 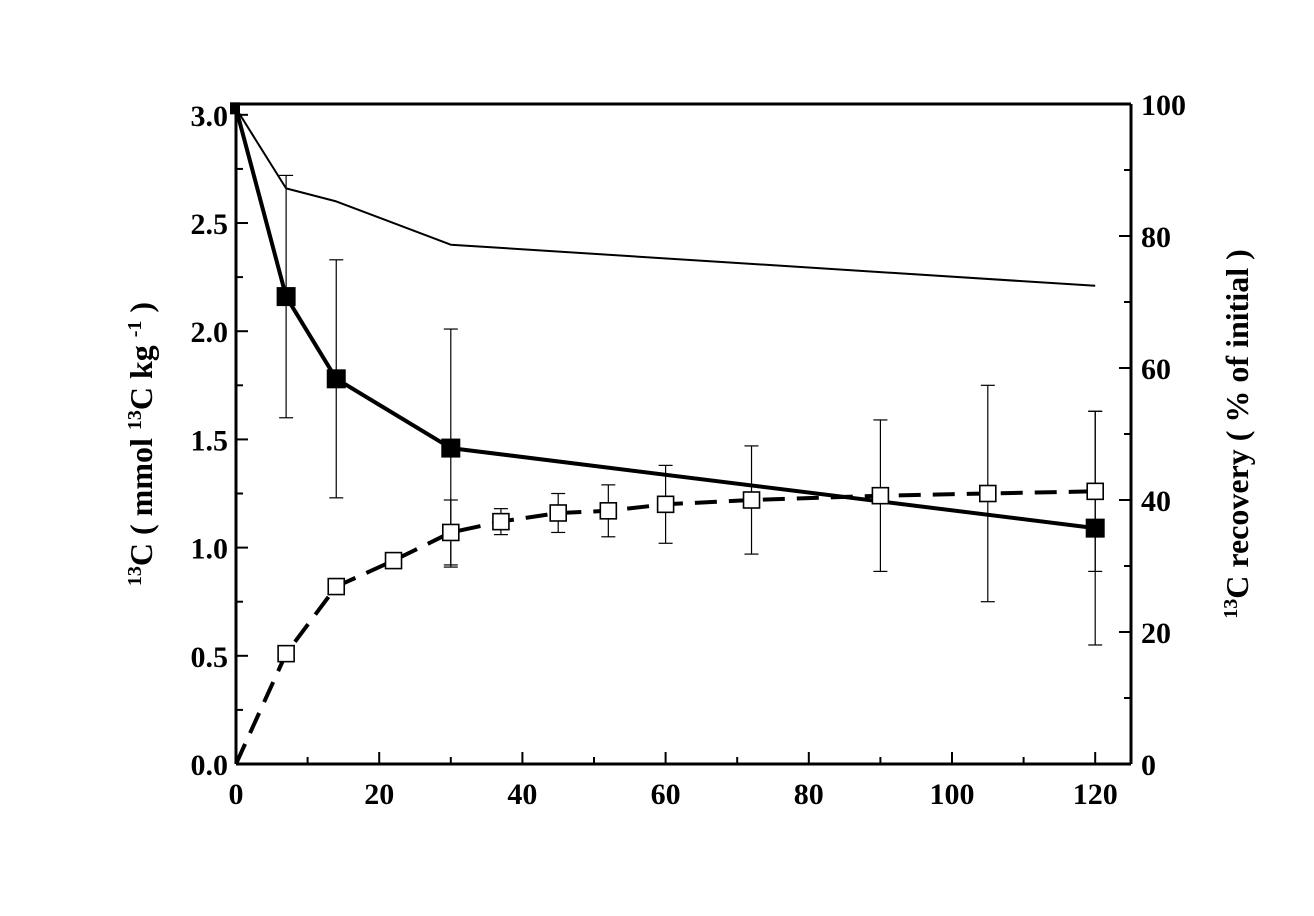 I want to click on right-axis-title-sup: 13, so click(x=1231, y=609).